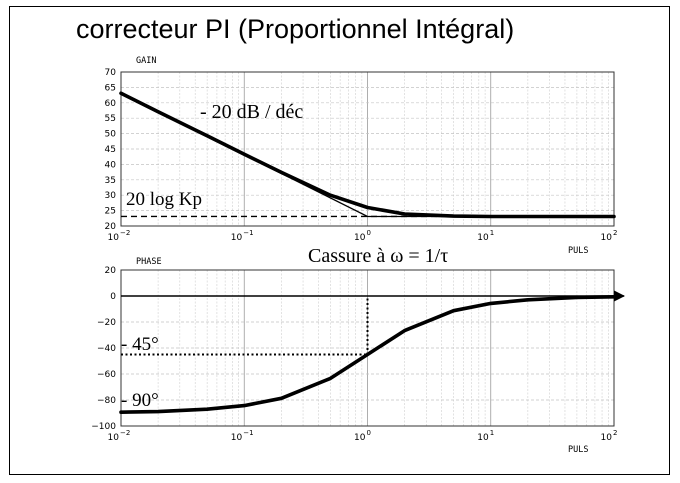 The width and height of the screenshot is (680, 483). What do you see at coordinates (369, 233) in the screenshot?
I see `gain-x-tick-exponent: 0` at bounding box center [369, 233].